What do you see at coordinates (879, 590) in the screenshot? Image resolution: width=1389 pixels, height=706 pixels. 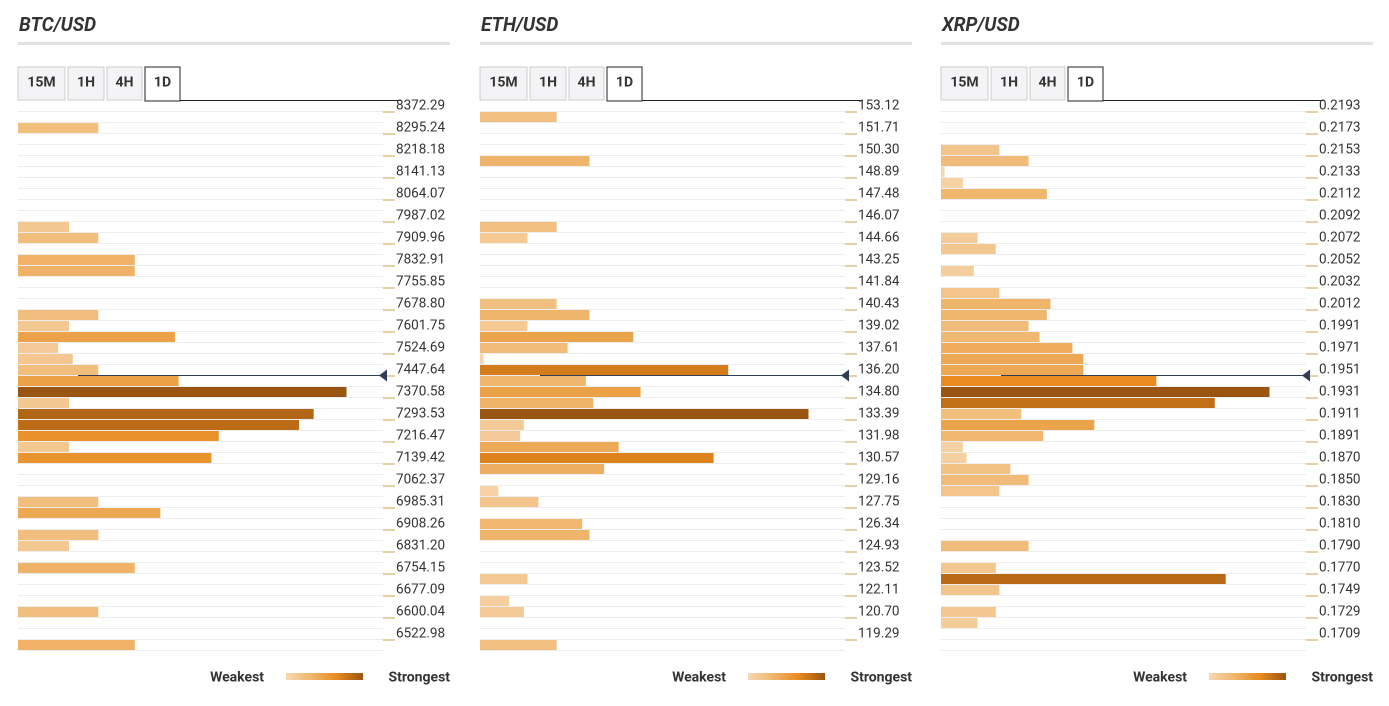 I see `y-tick-label: 122.11` at bounding box center [879, 590].